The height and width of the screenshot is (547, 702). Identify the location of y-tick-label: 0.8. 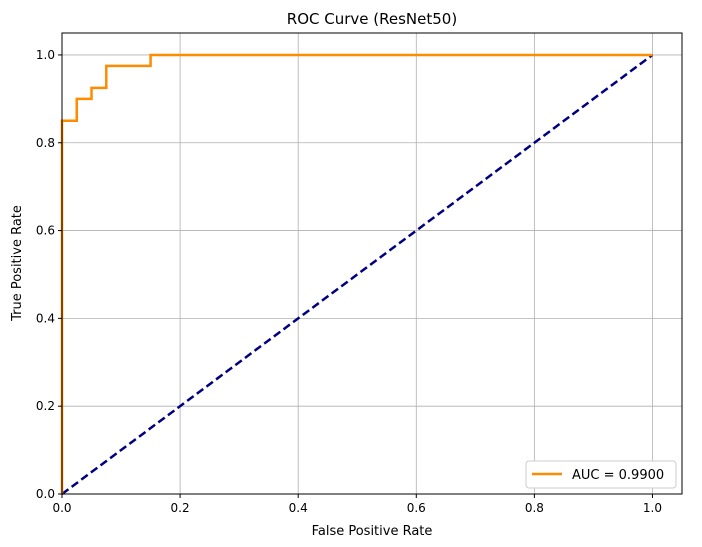
(45, 143).